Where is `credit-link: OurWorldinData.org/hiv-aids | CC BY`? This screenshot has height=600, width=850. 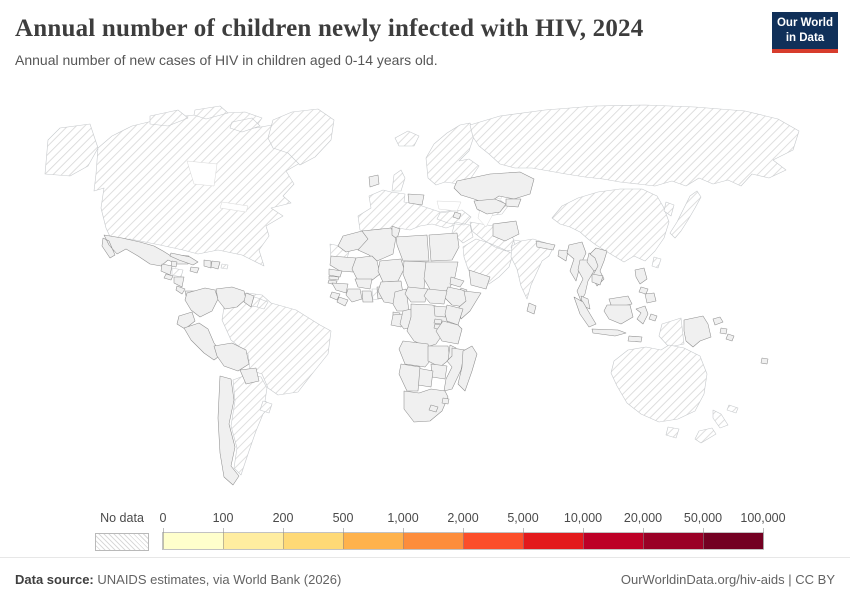 credit-link: OurWorldinData.org/hiv-aids | CC BY is located at coordinates (727, 579).